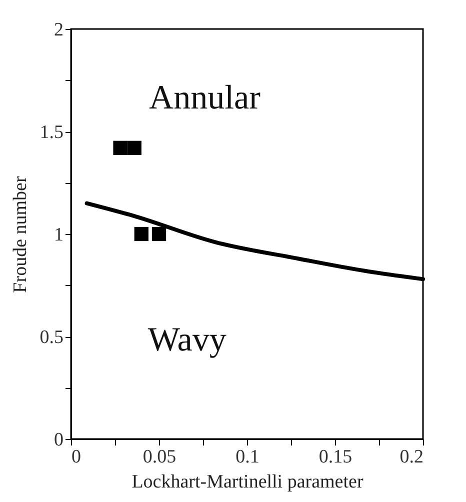  What do you see at coordinates (59, 440) in the screenshot?
I see `y-tick-label: 0` at bounding box center [59, 440].